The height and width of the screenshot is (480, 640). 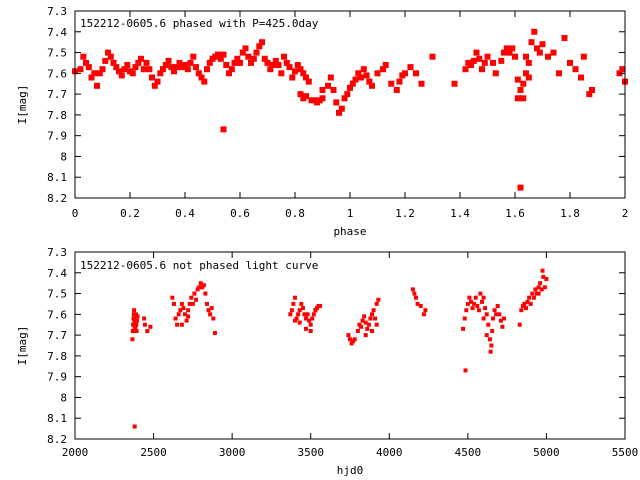 What do you see at coordinates (57, 335) in the screenshot?
I see `y-tick-label: 7.7` at bounding box center [57, 335].